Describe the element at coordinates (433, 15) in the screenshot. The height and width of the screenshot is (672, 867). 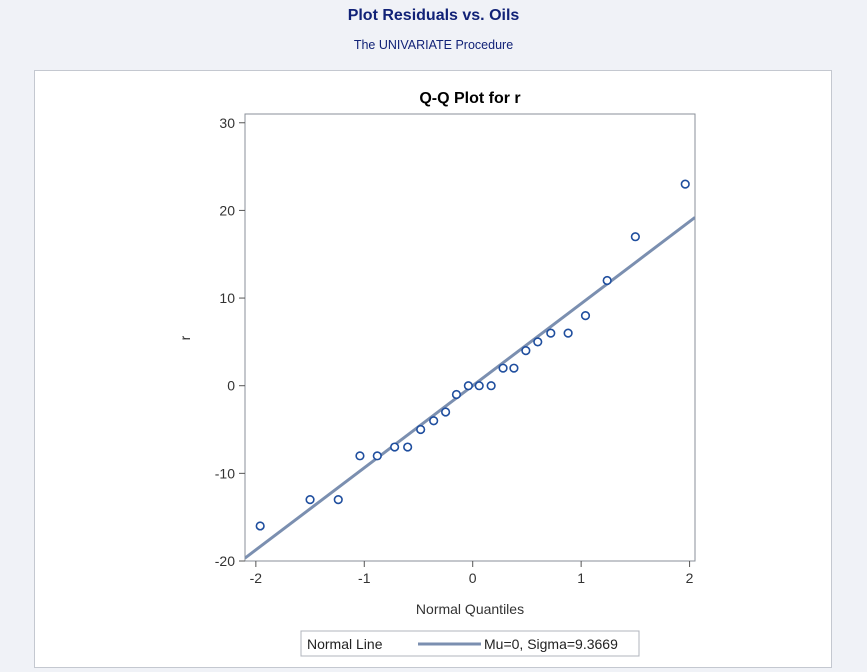
I see `page-title: Plot Residuals vs. Oils` at that location.